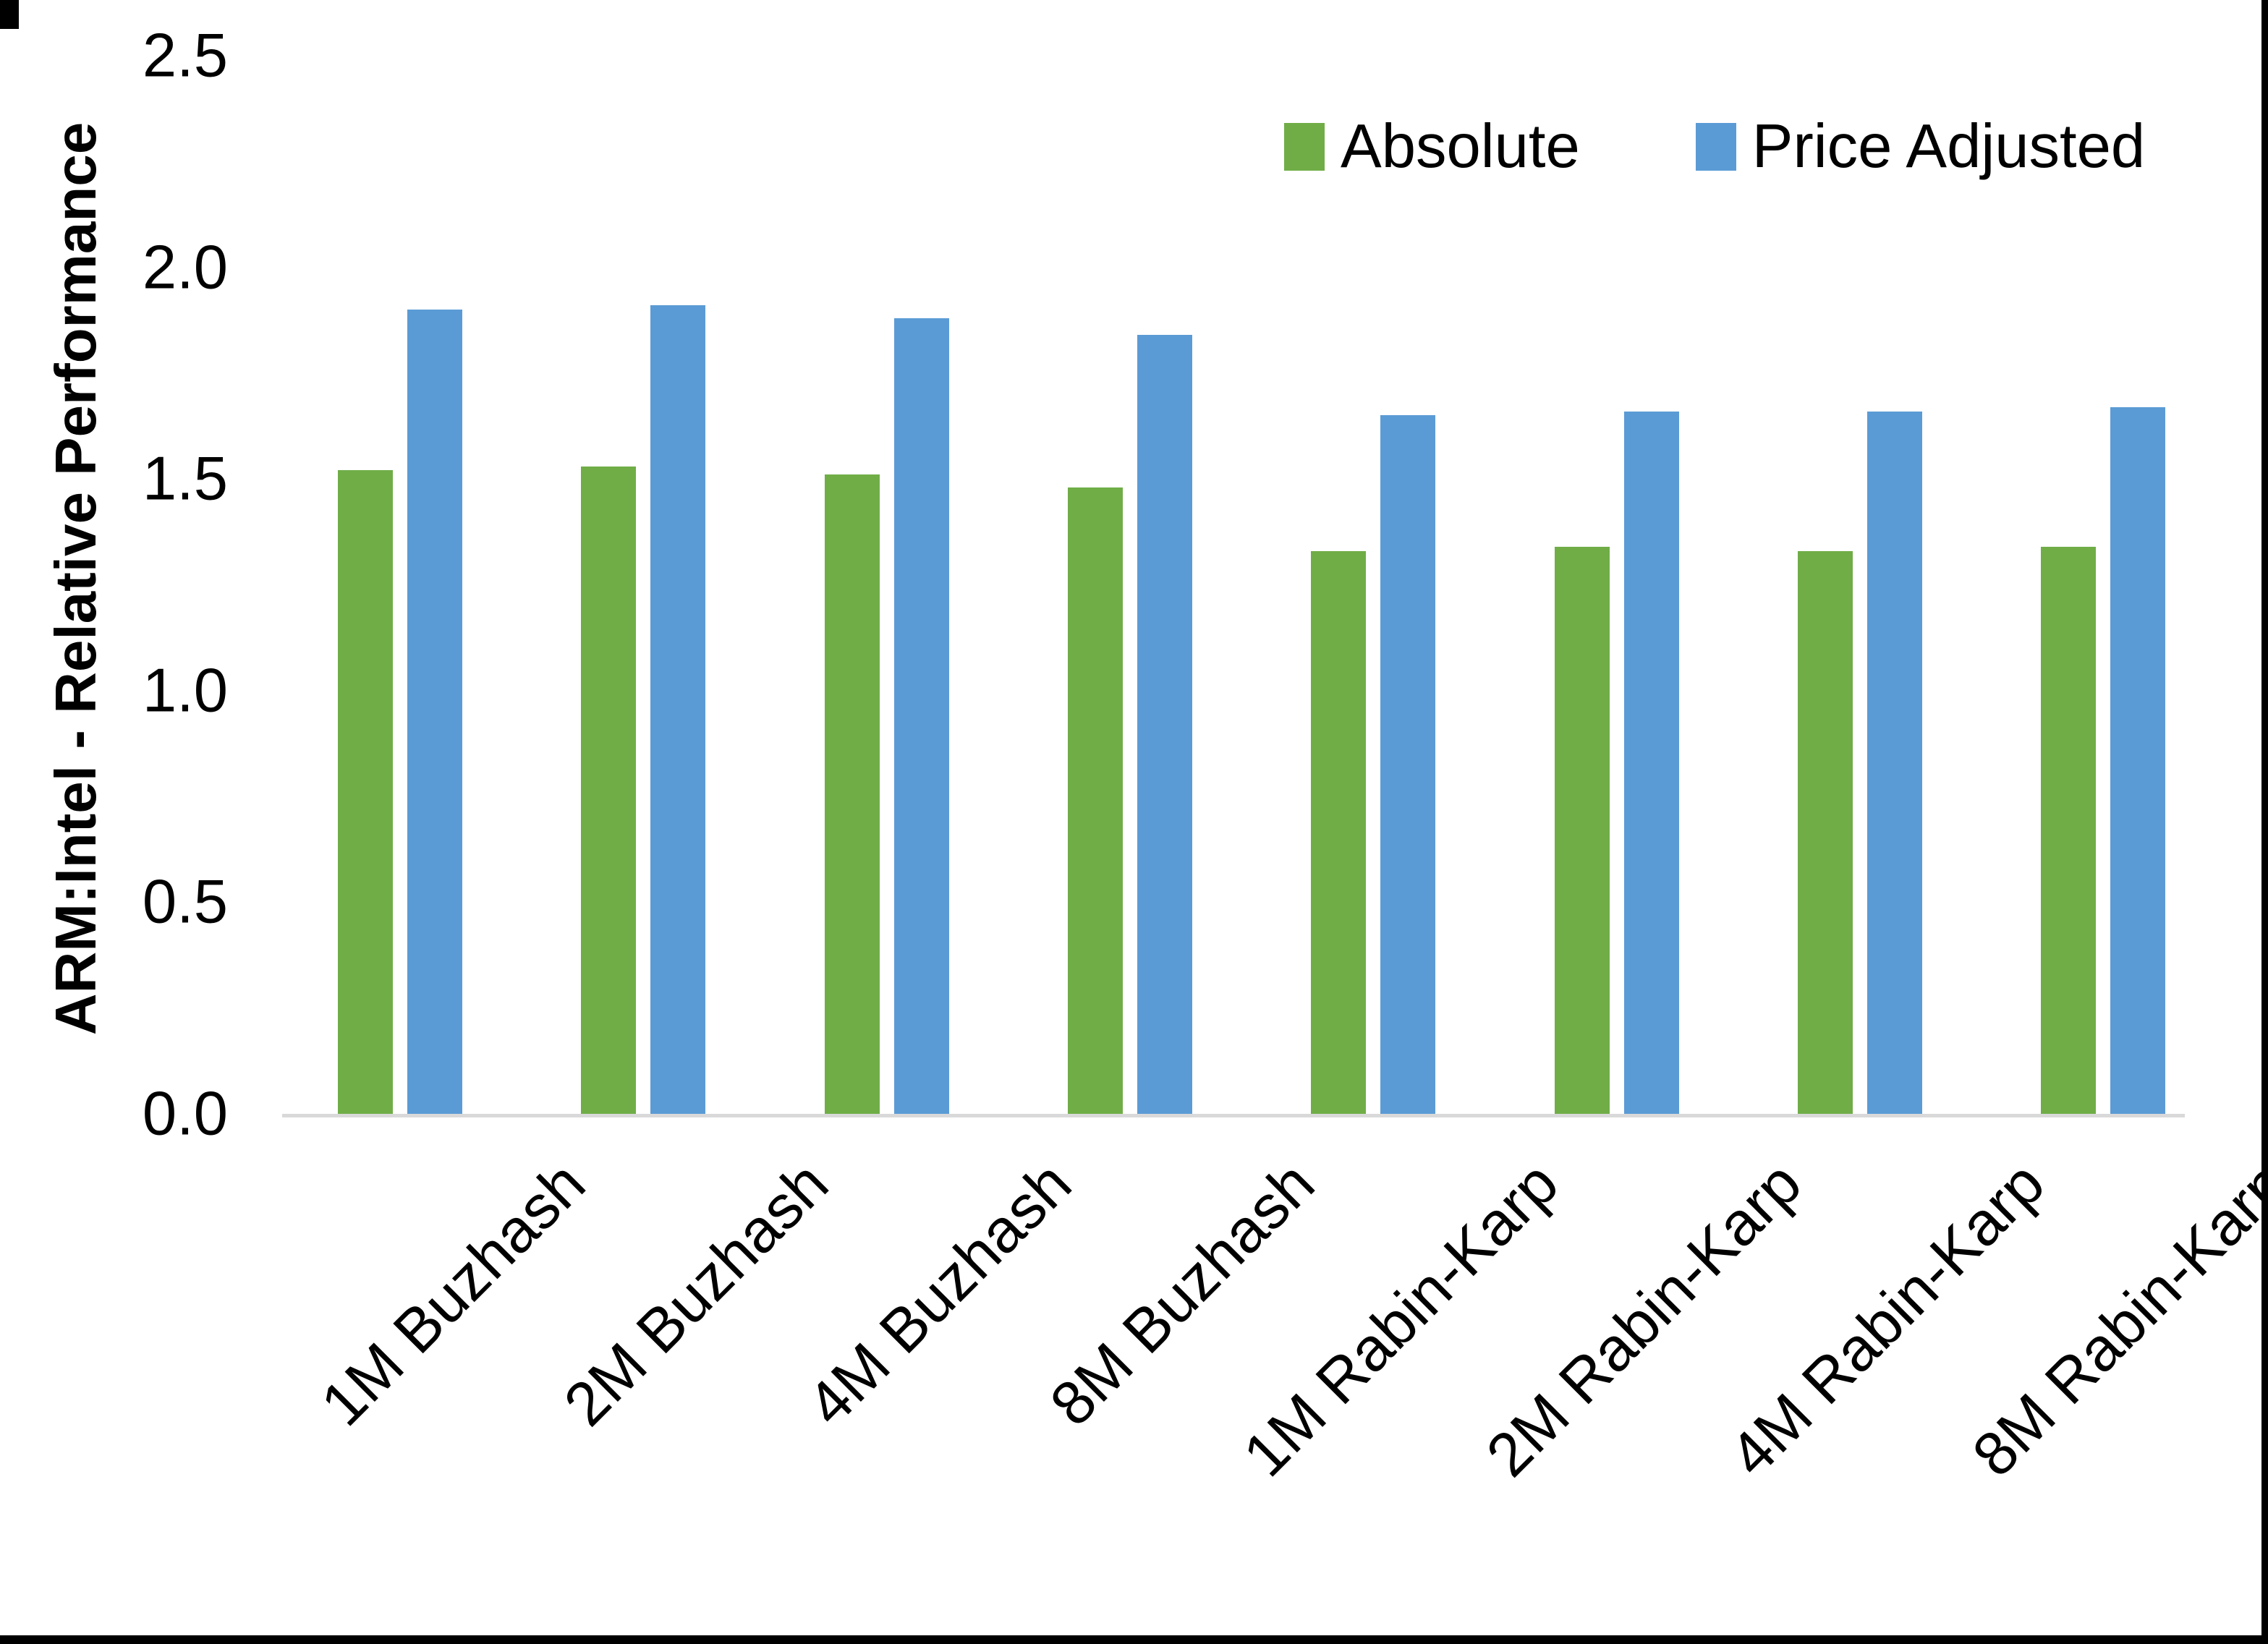 Image resolution: width=2268 pixels, height=1644 pixels. I want to click on x-axis-line, so click(1233, 1115).